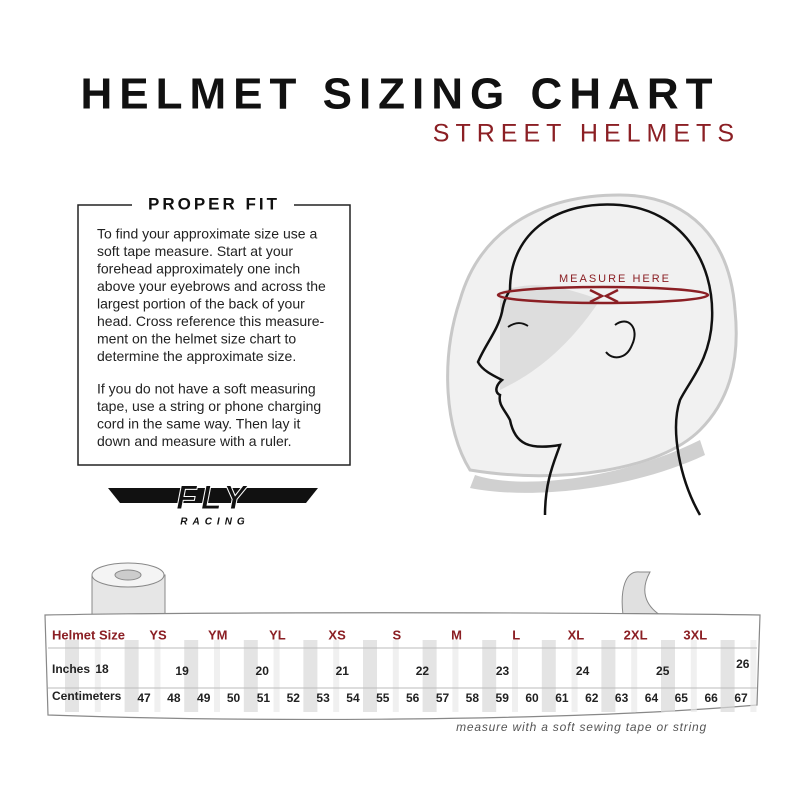 The width and height of the screenshot is (800, 800). What do you see at coordinates (652, 698) in the screenshot?
I see `cm: 64` at bounding box center [652, 698].